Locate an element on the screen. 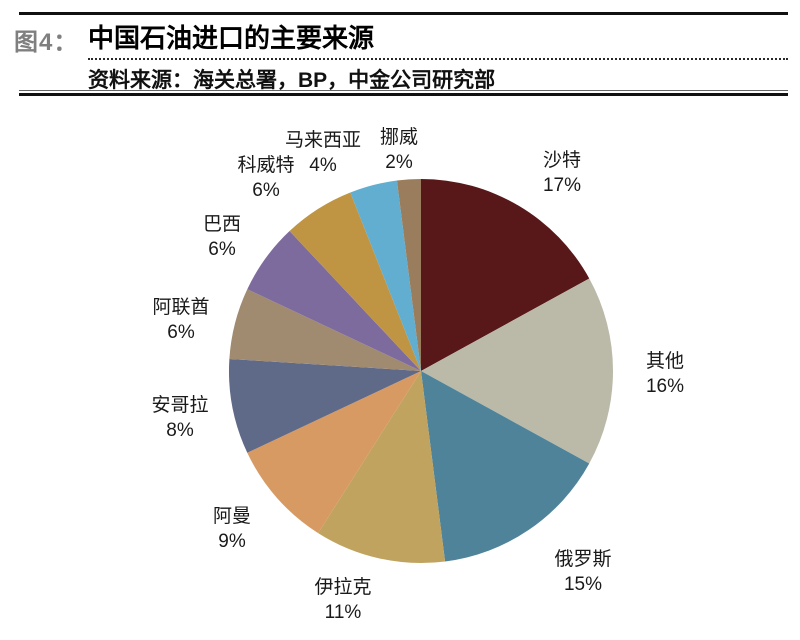  thin-rule is located at coordinates (403, 90).